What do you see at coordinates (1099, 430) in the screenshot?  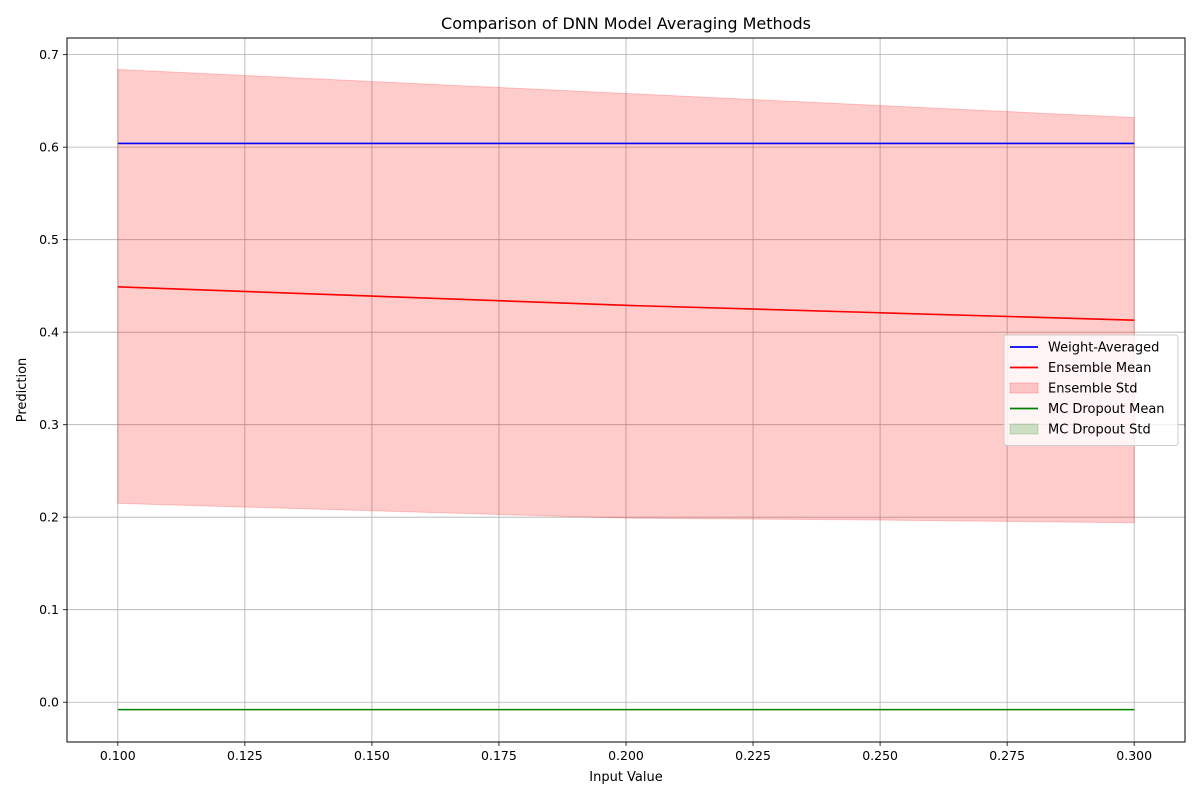 I see `legend-label-mc-dropout-std: MC Dropout Std` at bounding box center [1099, 430].